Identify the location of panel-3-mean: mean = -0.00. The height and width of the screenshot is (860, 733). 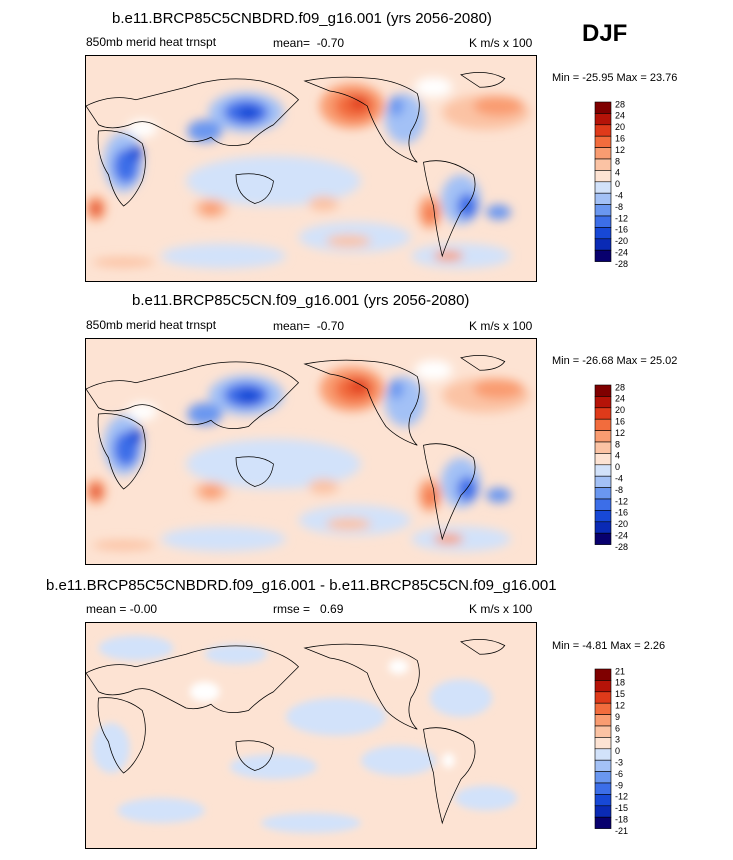
(122, 609).